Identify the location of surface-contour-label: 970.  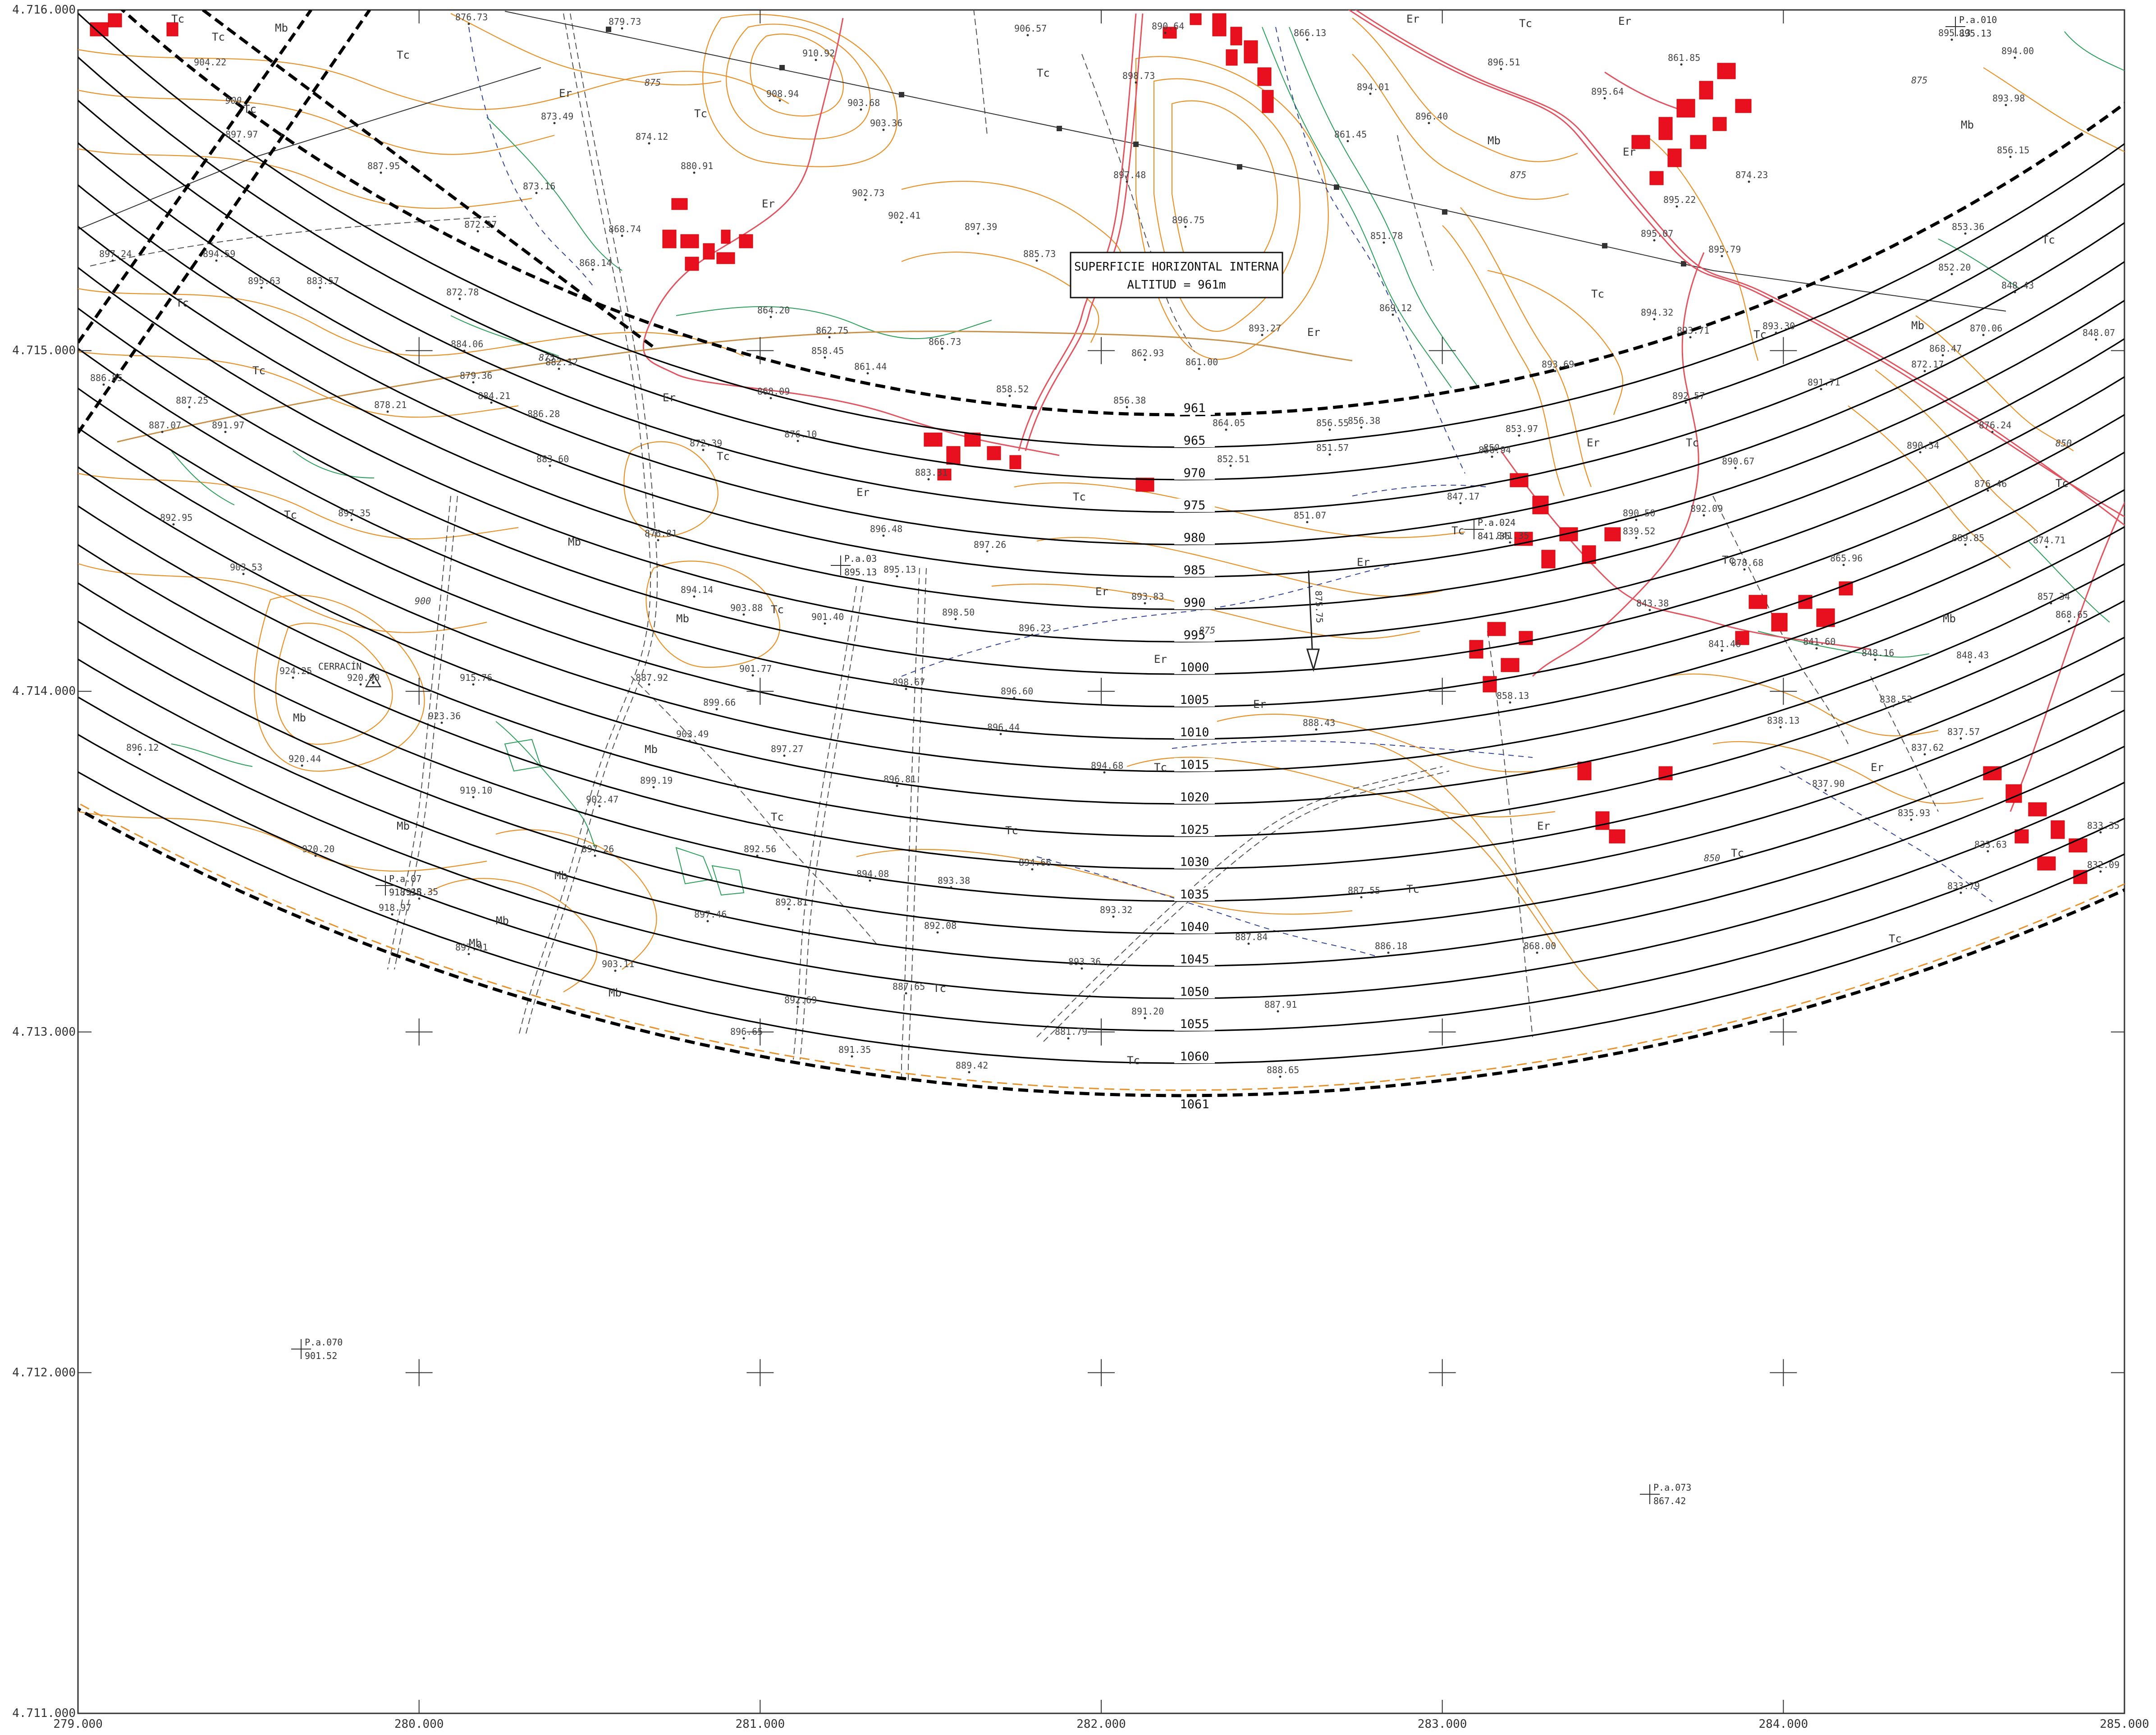
(1195, 473).